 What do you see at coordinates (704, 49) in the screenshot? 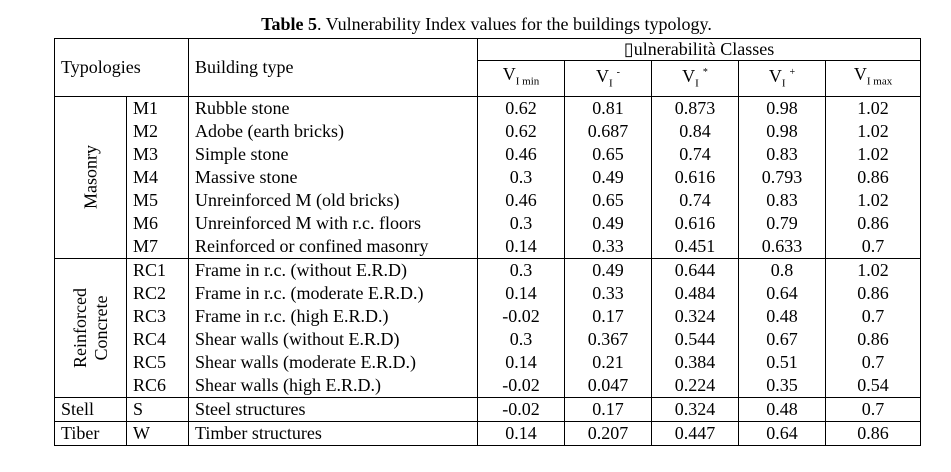
I see `header-classes-label: ulnerabilità Classes` at bounding box center [704, 49].